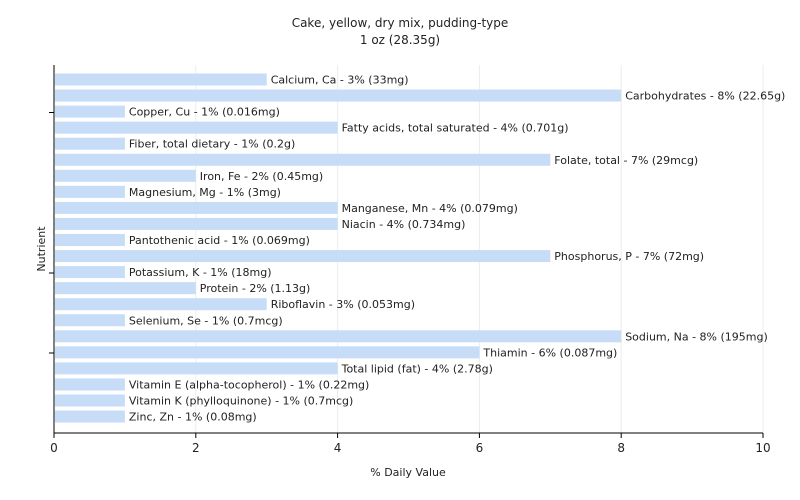  Describe the element at coordinates (400, 40) in the screenshot. I see `chart-subtitle: 1 oz (28.35g)` at that location.